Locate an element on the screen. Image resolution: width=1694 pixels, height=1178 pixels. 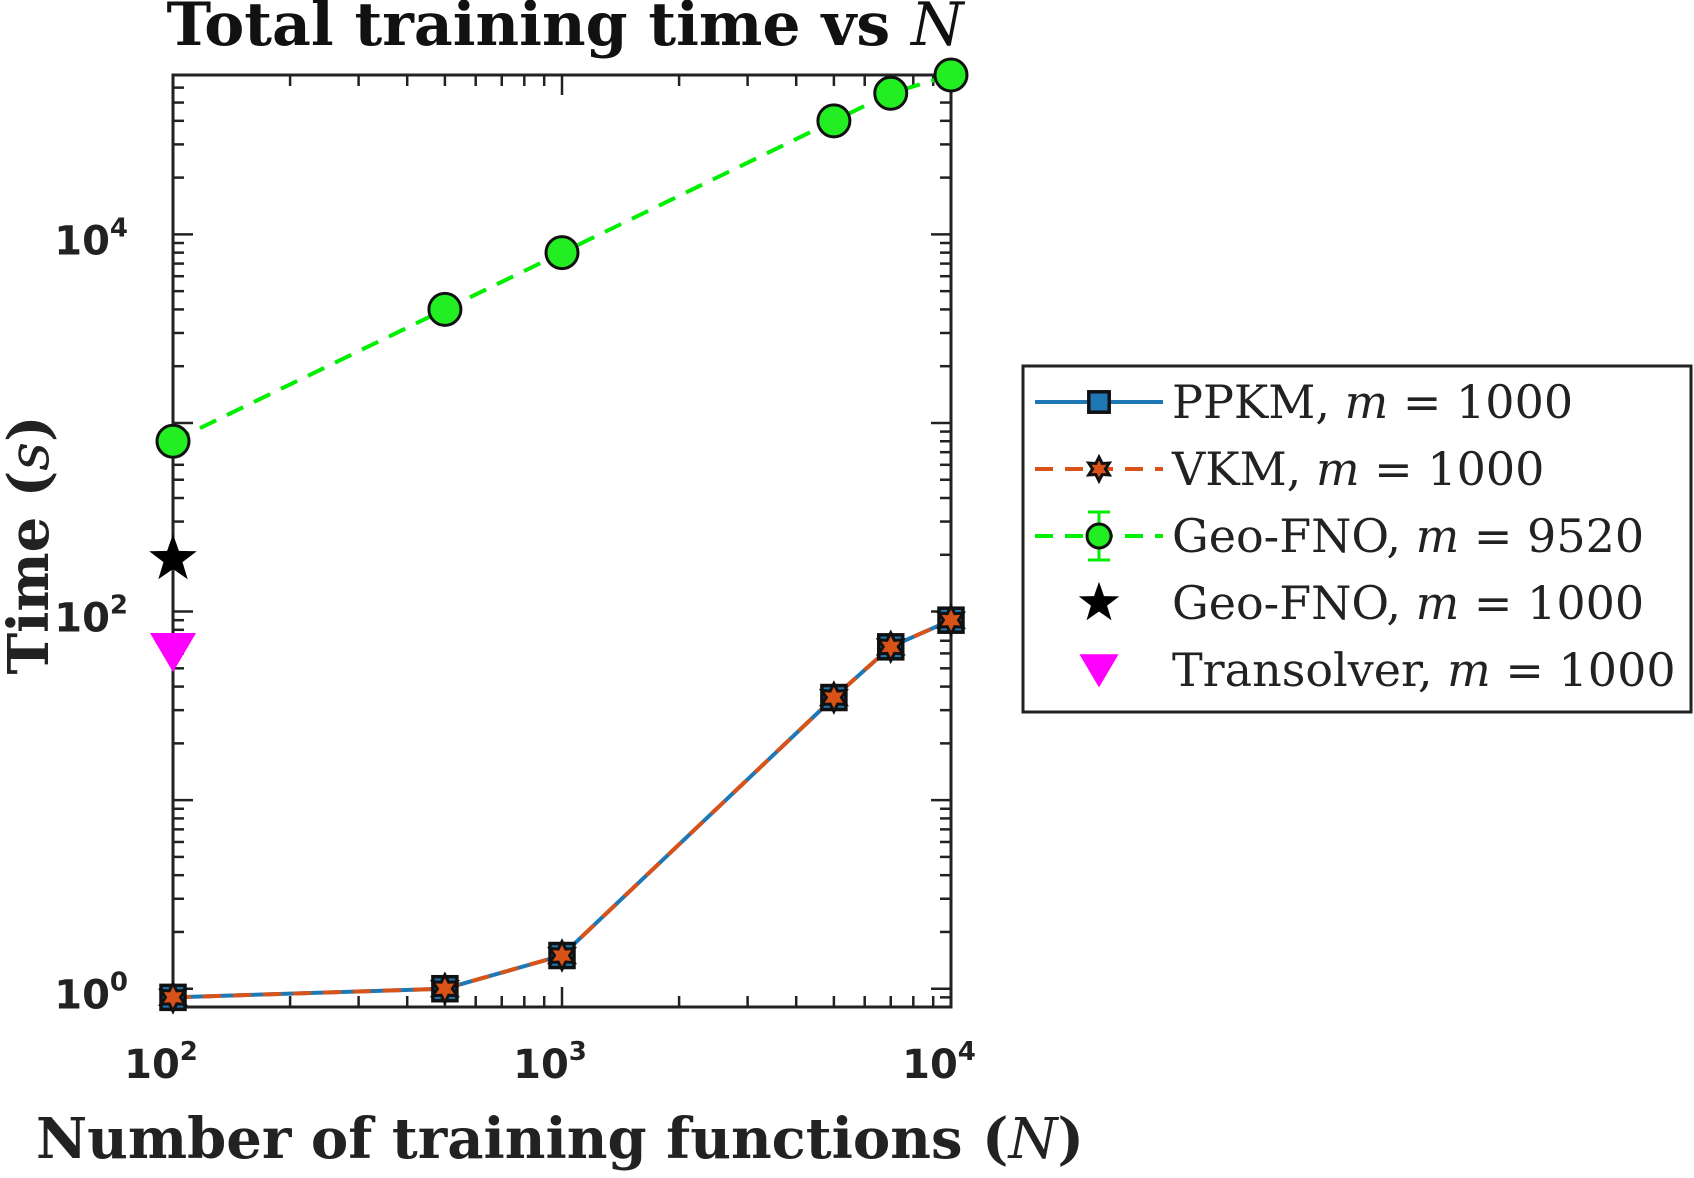
y-tick-label: 10⁴ is located at coordinates (91, 238).